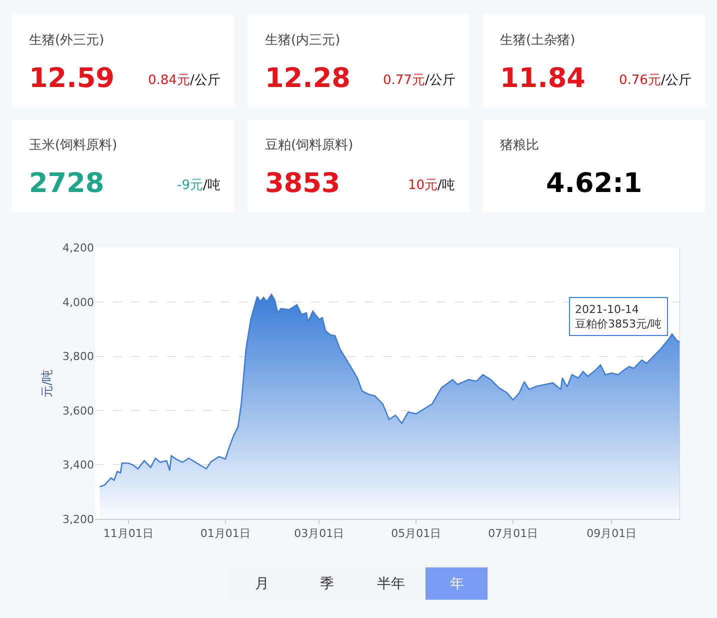  Describe the element at coordinates (655, 80) in the screenshot. I see `text: 0.76元/公斤` at that location.